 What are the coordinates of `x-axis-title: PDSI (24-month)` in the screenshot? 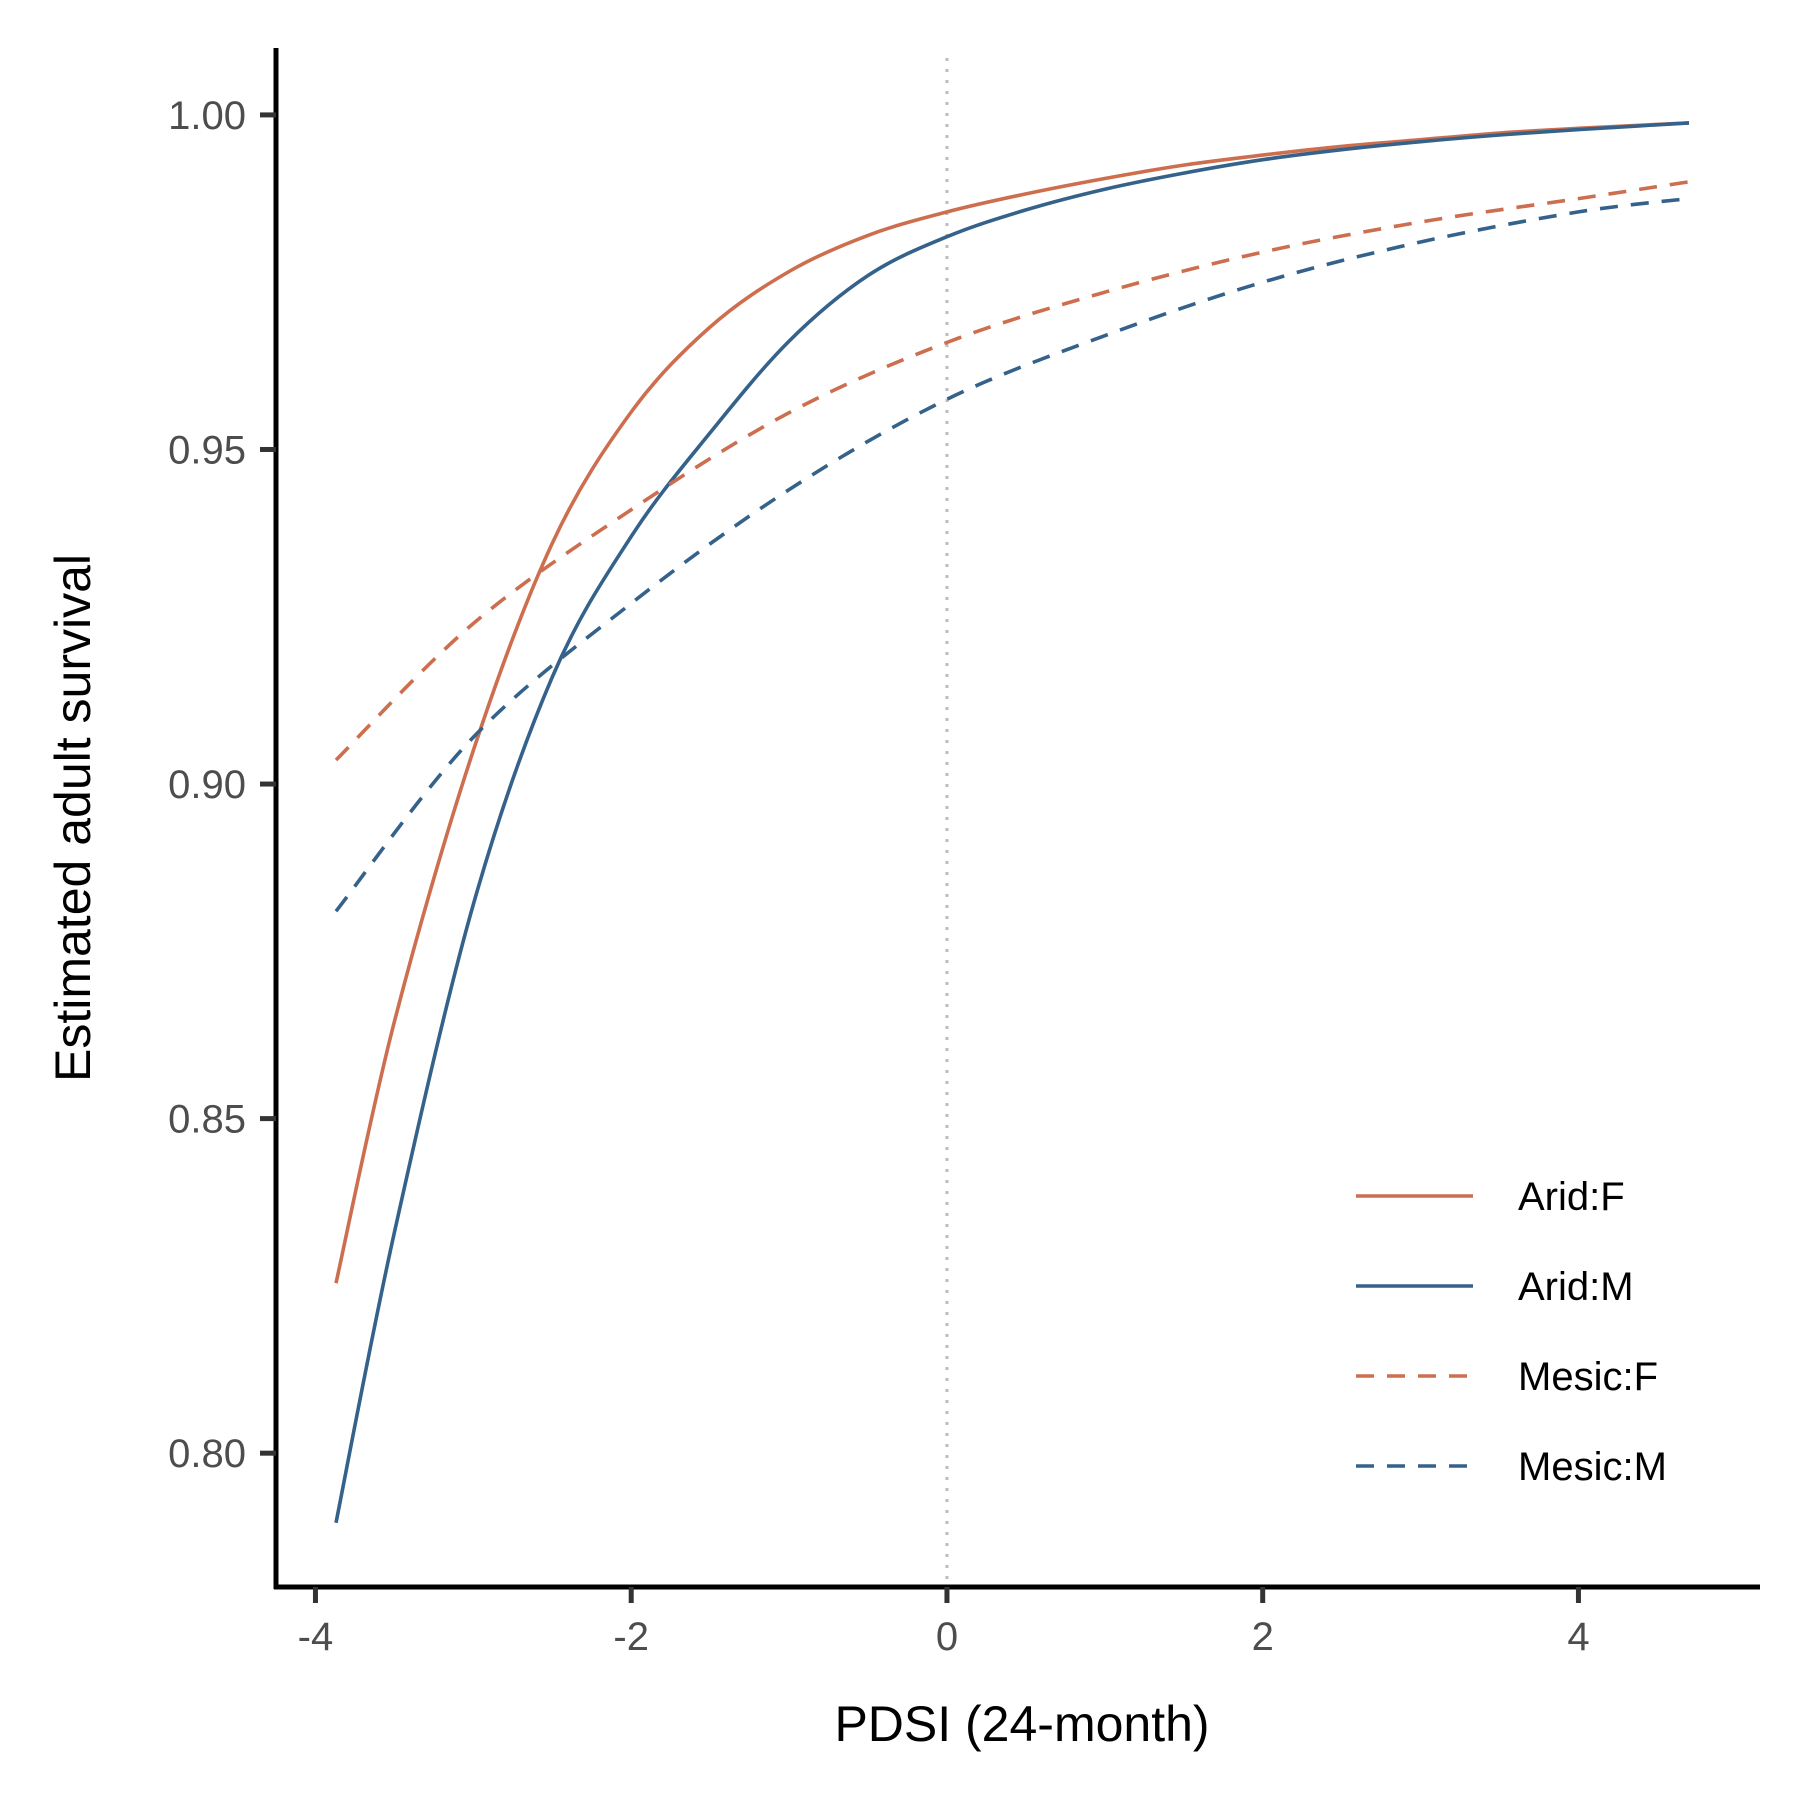 It's located at (1021, 1724).